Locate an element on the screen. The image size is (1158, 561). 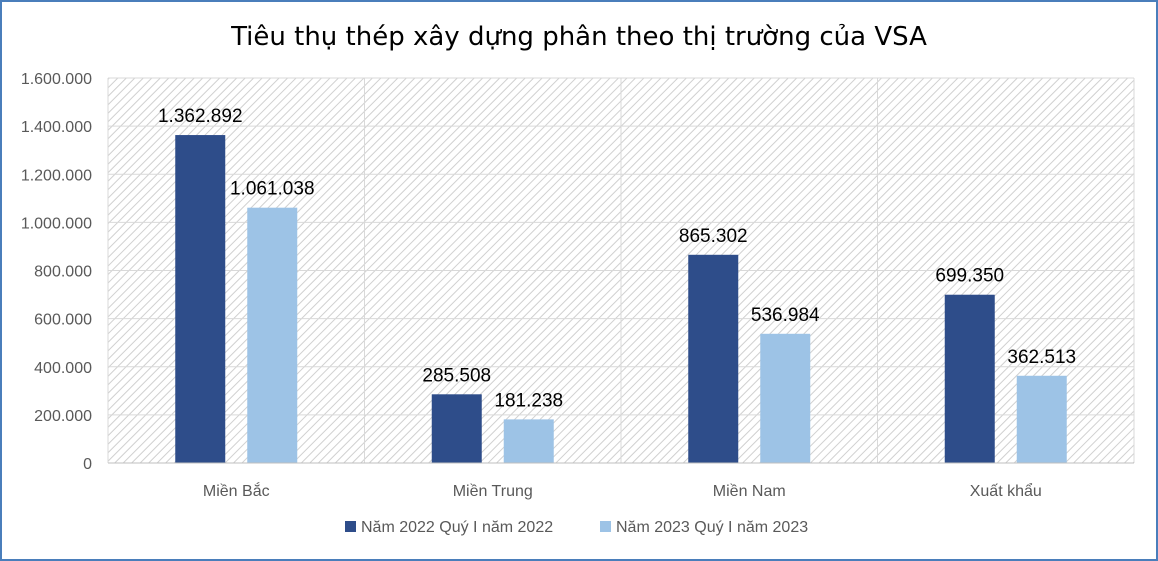
x-tick-label: Miền Trung is located at coordinates (493, 491).